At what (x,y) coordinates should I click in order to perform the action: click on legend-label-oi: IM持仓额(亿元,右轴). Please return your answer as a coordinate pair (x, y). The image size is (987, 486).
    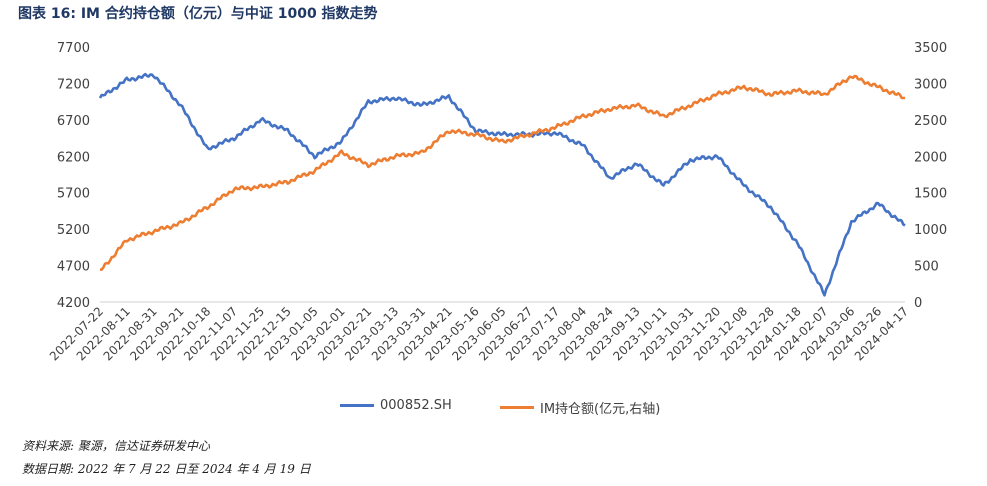
    Looking at the image, I should click on (600, 409).